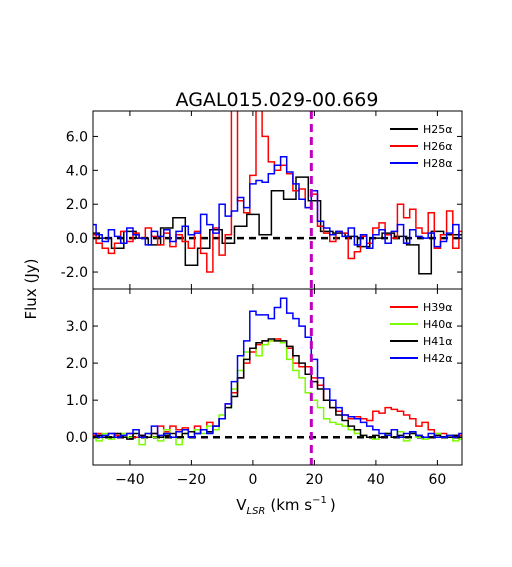  Describe the element at coordinates (77, 171) in the screenshot. I see `y-tick-label: 4.0` at that location.